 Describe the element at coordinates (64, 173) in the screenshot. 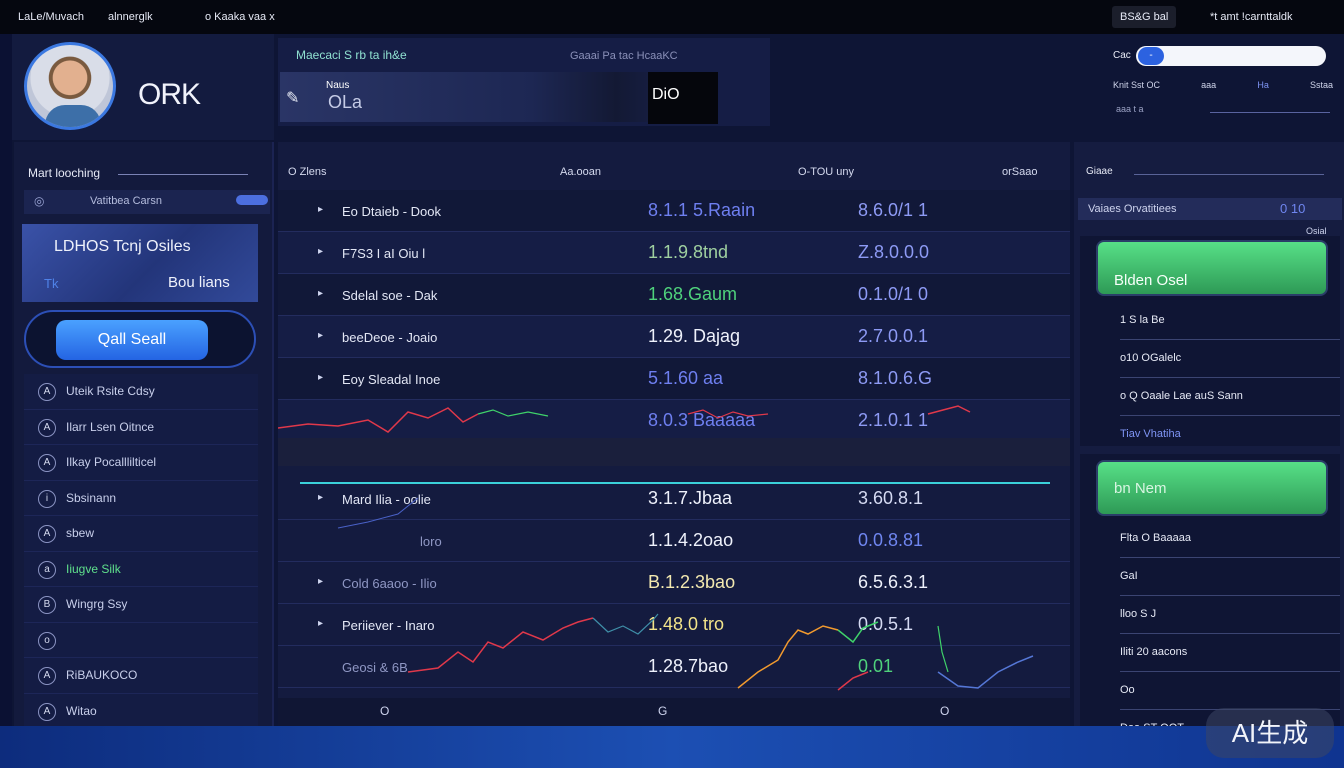

I see `sidebar-title: Mart looching` at that location.